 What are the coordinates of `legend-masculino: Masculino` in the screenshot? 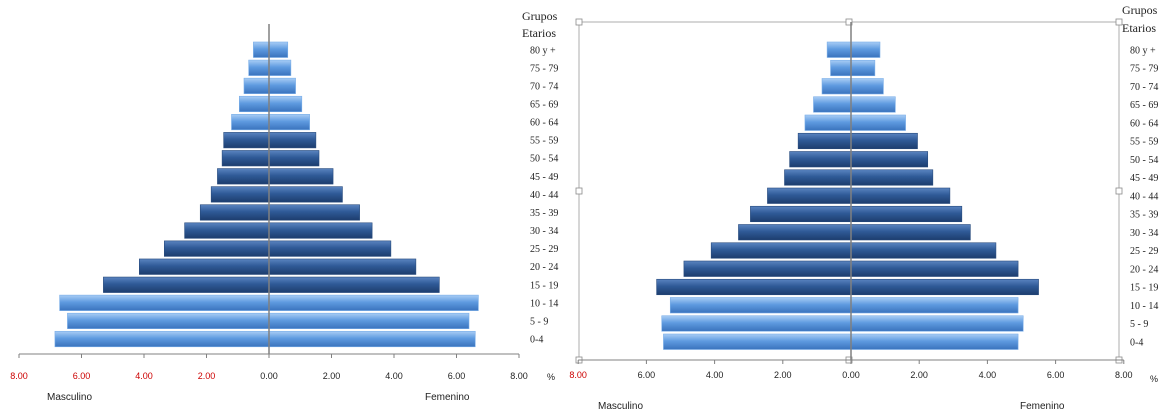 It's located at (620, 406).